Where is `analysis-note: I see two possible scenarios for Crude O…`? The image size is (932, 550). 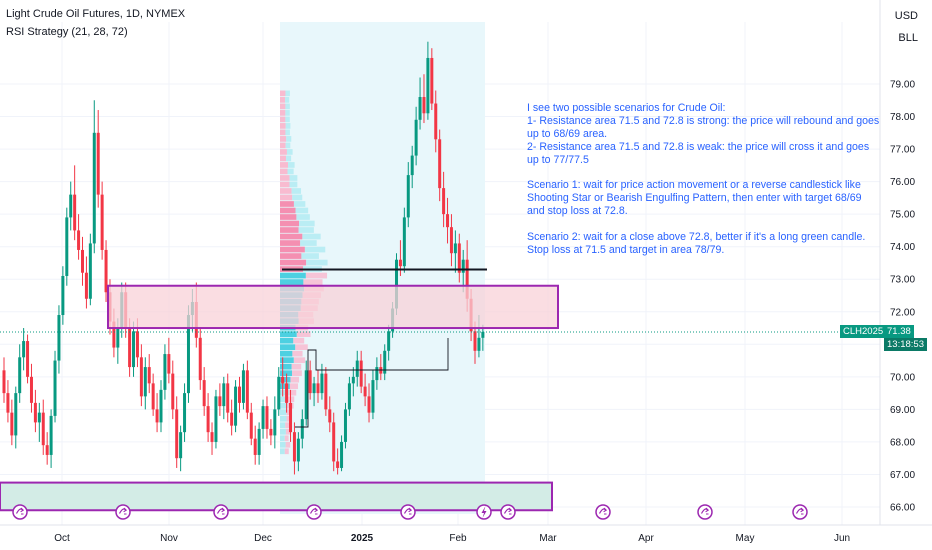 analysis-note: I see two possible scenarios for Crude O… is located at coordinates (709, 179).